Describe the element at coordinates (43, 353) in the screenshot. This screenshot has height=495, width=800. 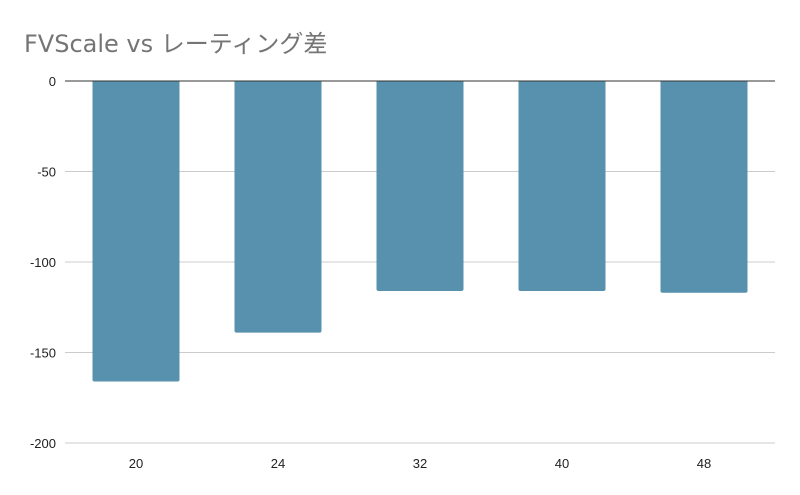
I see `y-tick-label: -150` at that location.